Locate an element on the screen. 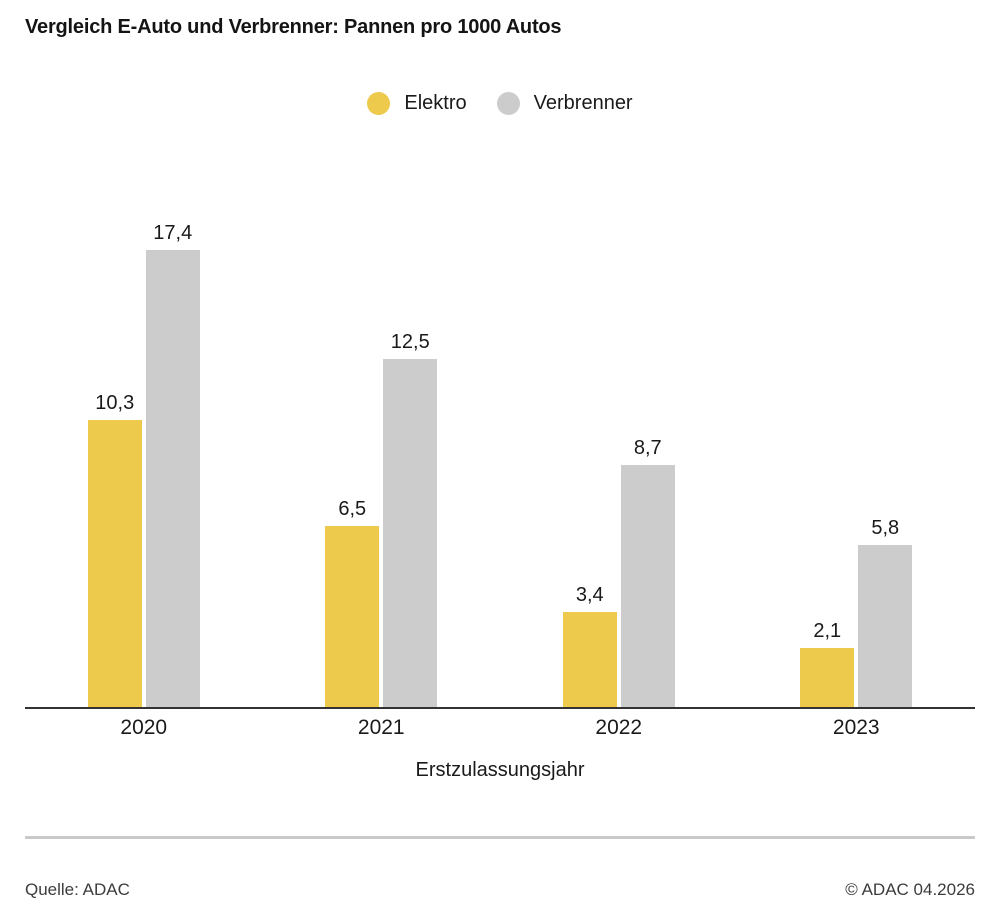 Image resolution: width=1000 pixels, height=915 pixels. bar-elektro-2020 is located at coordinates (114, 563).